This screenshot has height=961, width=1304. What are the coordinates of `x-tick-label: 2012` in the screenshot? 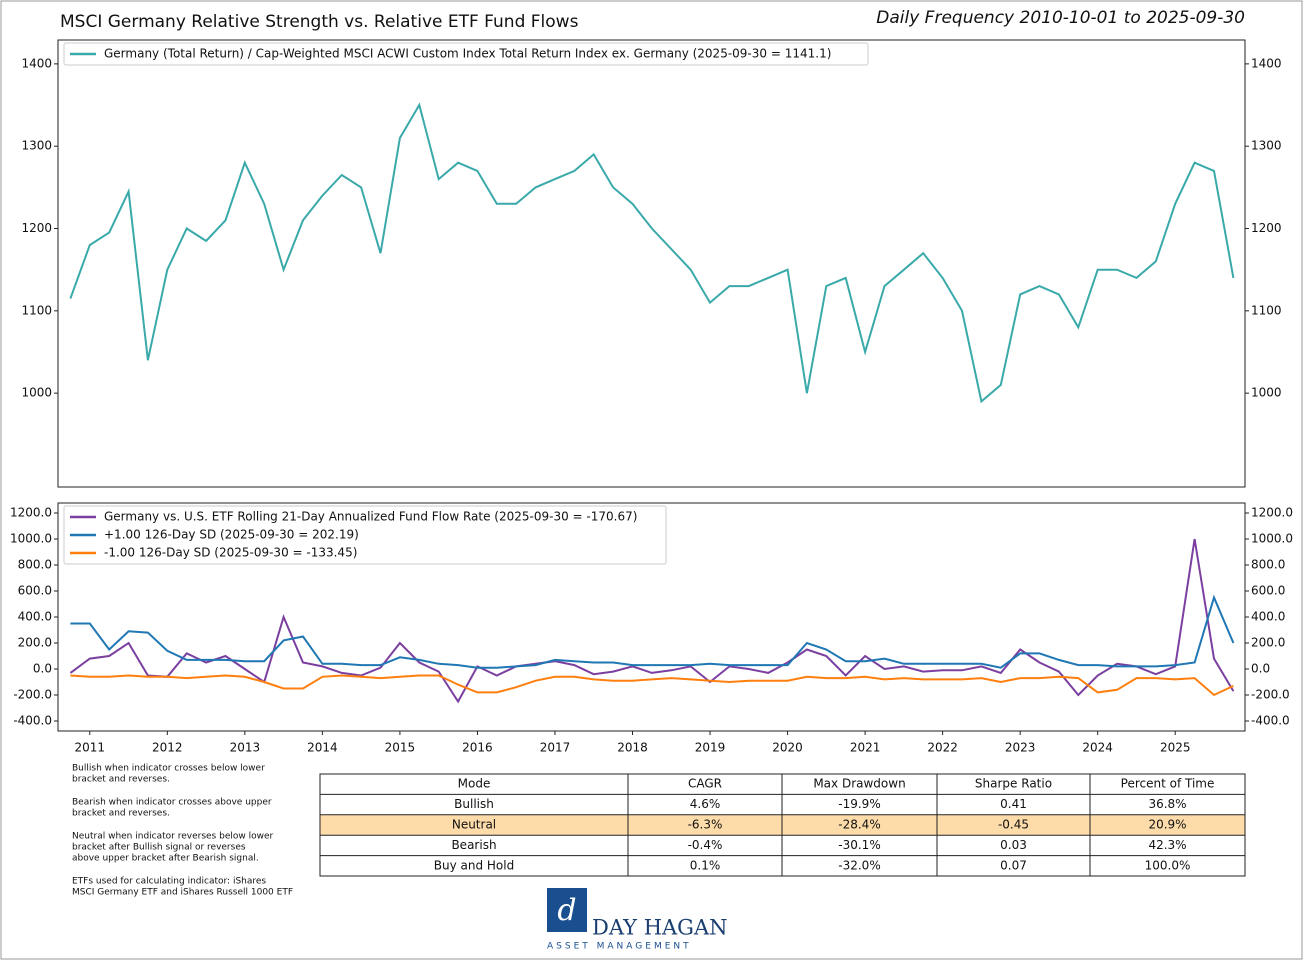 It's located at (167, 748).